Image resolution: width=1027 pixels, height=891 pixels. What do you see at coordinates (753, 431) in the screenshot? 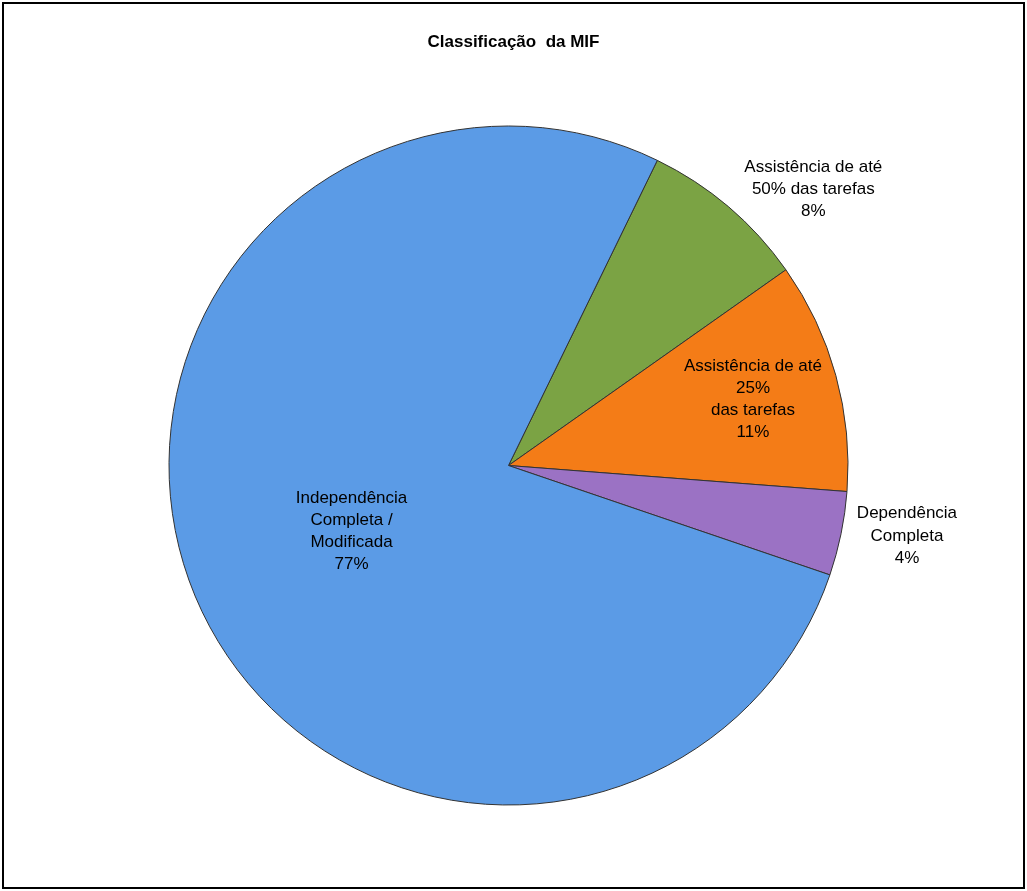
I see `data-label: 11%` at bounding box center [753, 431].